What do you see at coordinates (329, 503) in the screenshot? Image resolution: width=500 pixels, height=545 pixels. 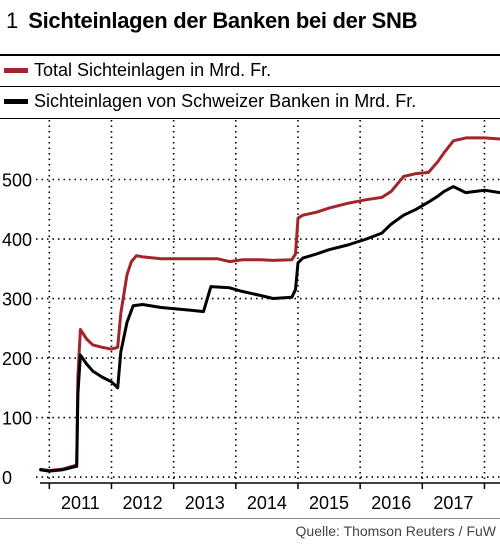 I see `xtick-label-2015: 2015` at bounding box center [329, 503].